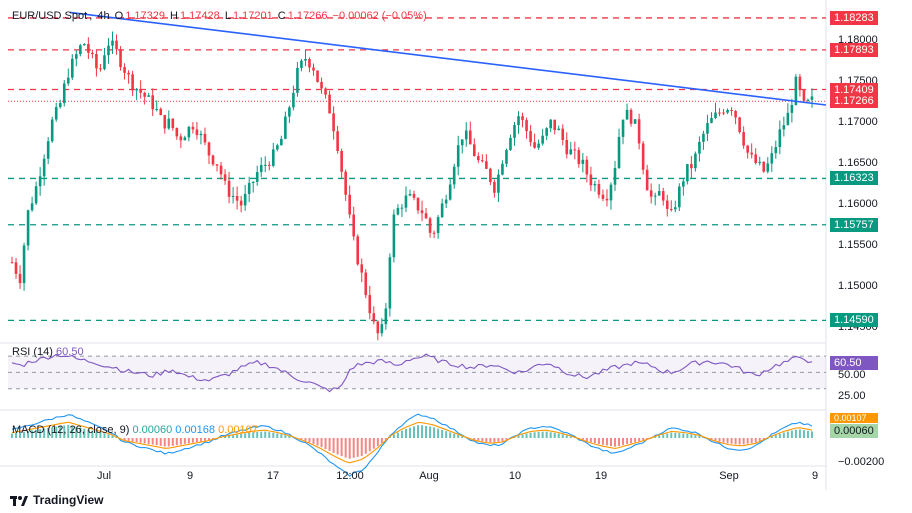 The width and height of the screenshot is (912, 513). I want to click on macd-axis-low: −0.00200, so click(861, 462).